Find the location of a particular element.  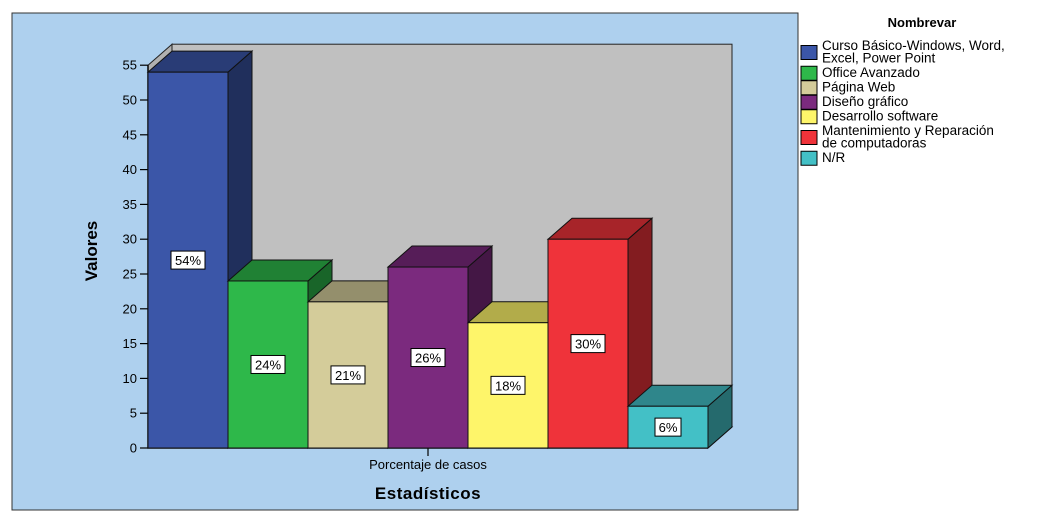

legend-title: Nombrevar is located at coordinates (922, 22).